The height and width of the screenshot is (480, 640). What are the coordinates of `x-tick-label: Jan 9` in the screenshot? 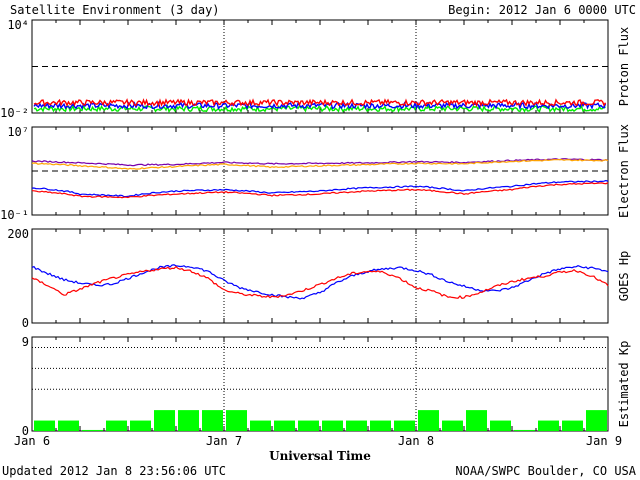 It's located at (604, 441).